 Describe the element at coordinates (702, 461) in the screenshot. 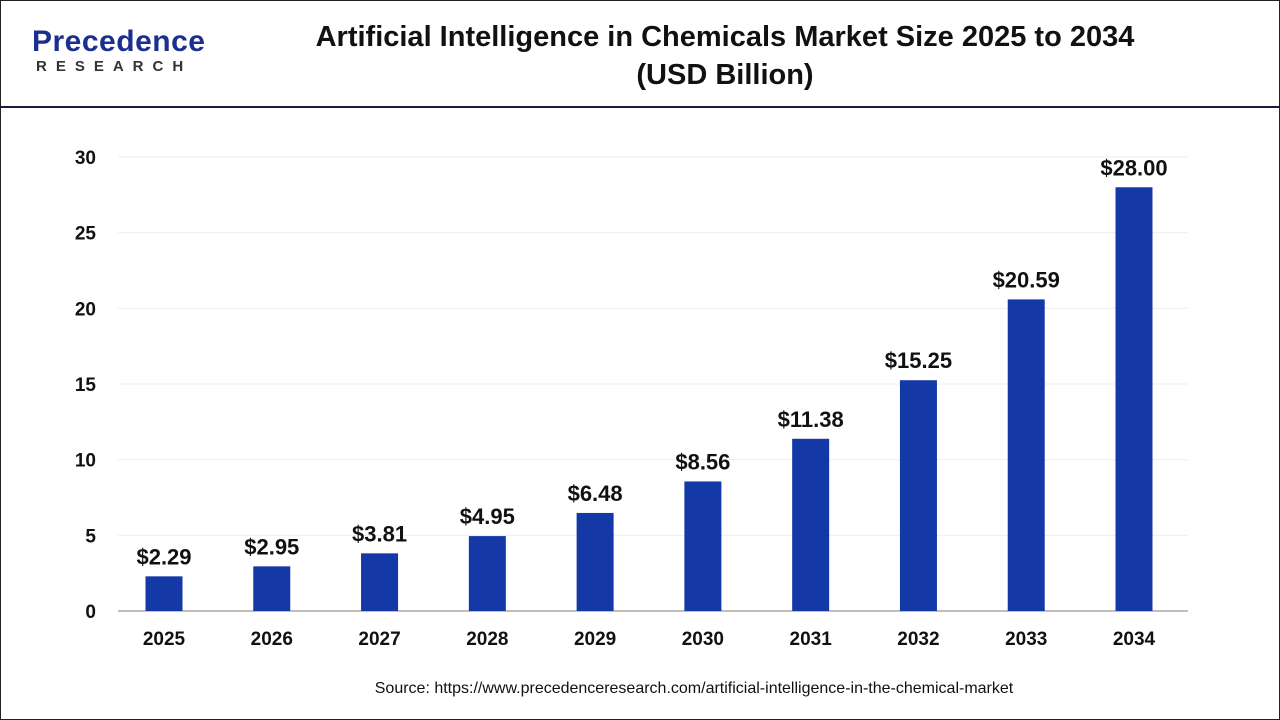

I see `data-label: $8.56` at that location.